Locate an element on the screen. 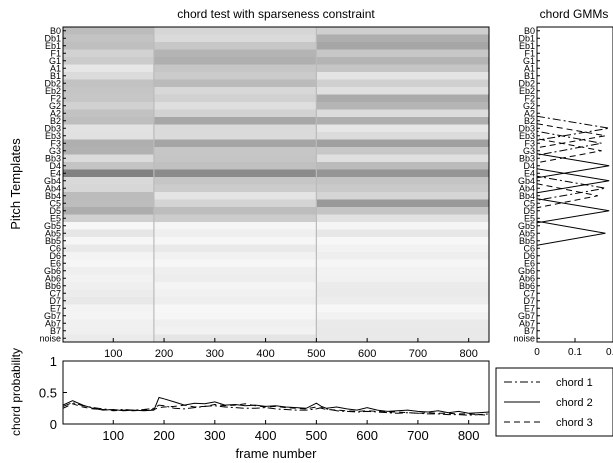  heatmap-y-tick-label: Gb4 is located at coordinates (52, 181).